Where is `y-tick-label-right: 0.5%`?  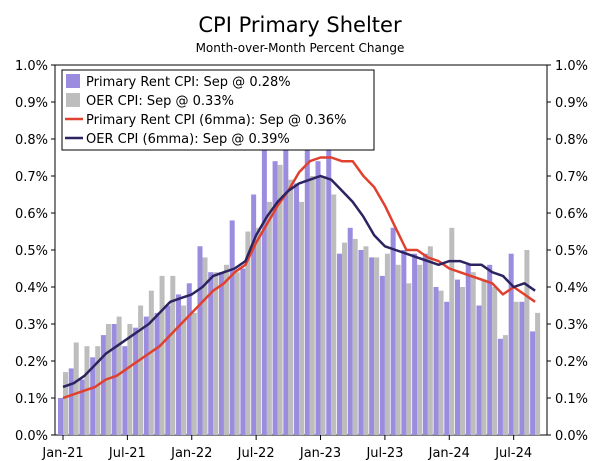
y-tick-label-right: 0.5% is located at coordinates (571, 251).